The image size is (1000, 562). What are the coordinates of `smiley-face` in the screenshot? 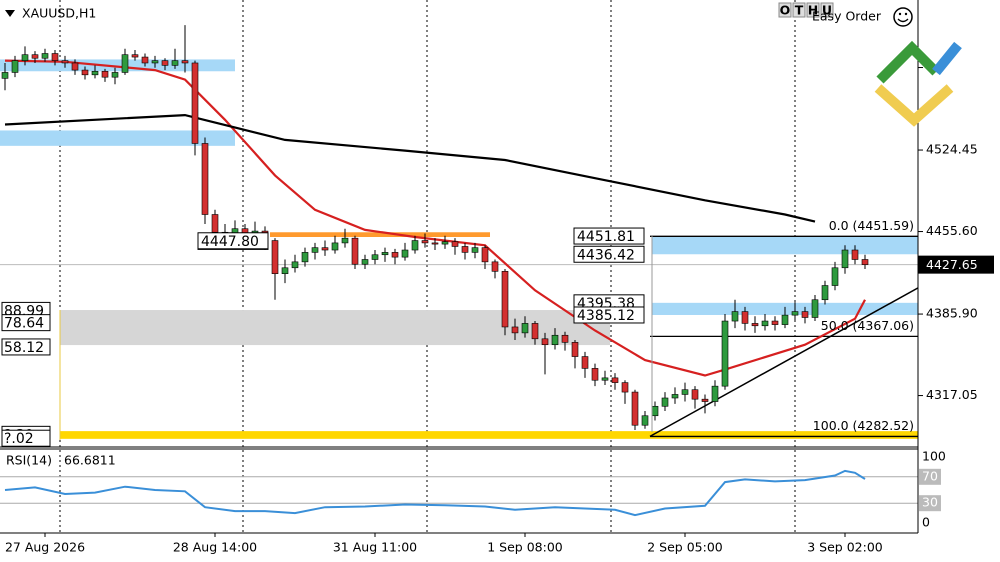 It's located at (903, 17).